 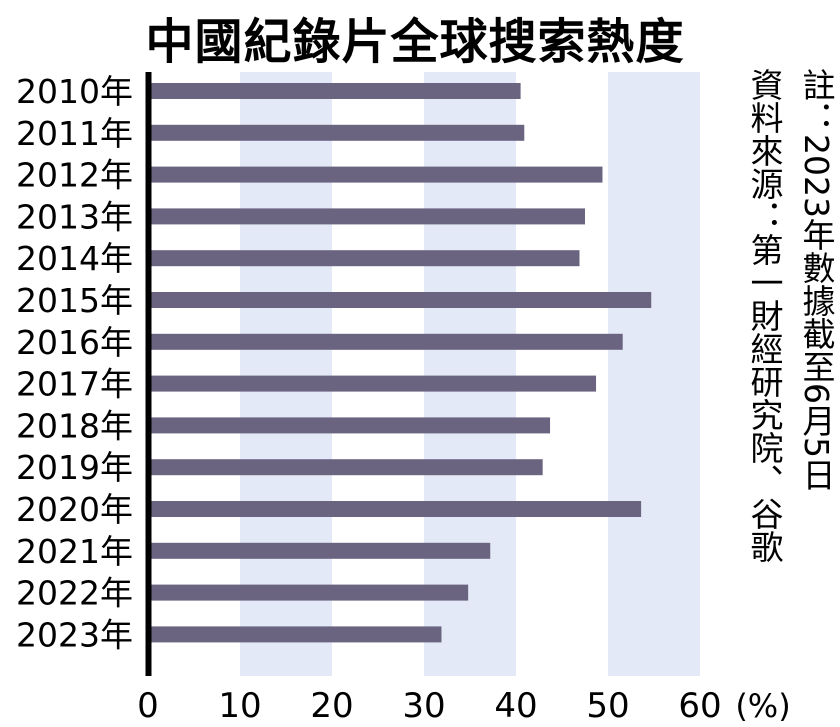 I want to click on category-label: 2013年, so click(x=74, y=216).